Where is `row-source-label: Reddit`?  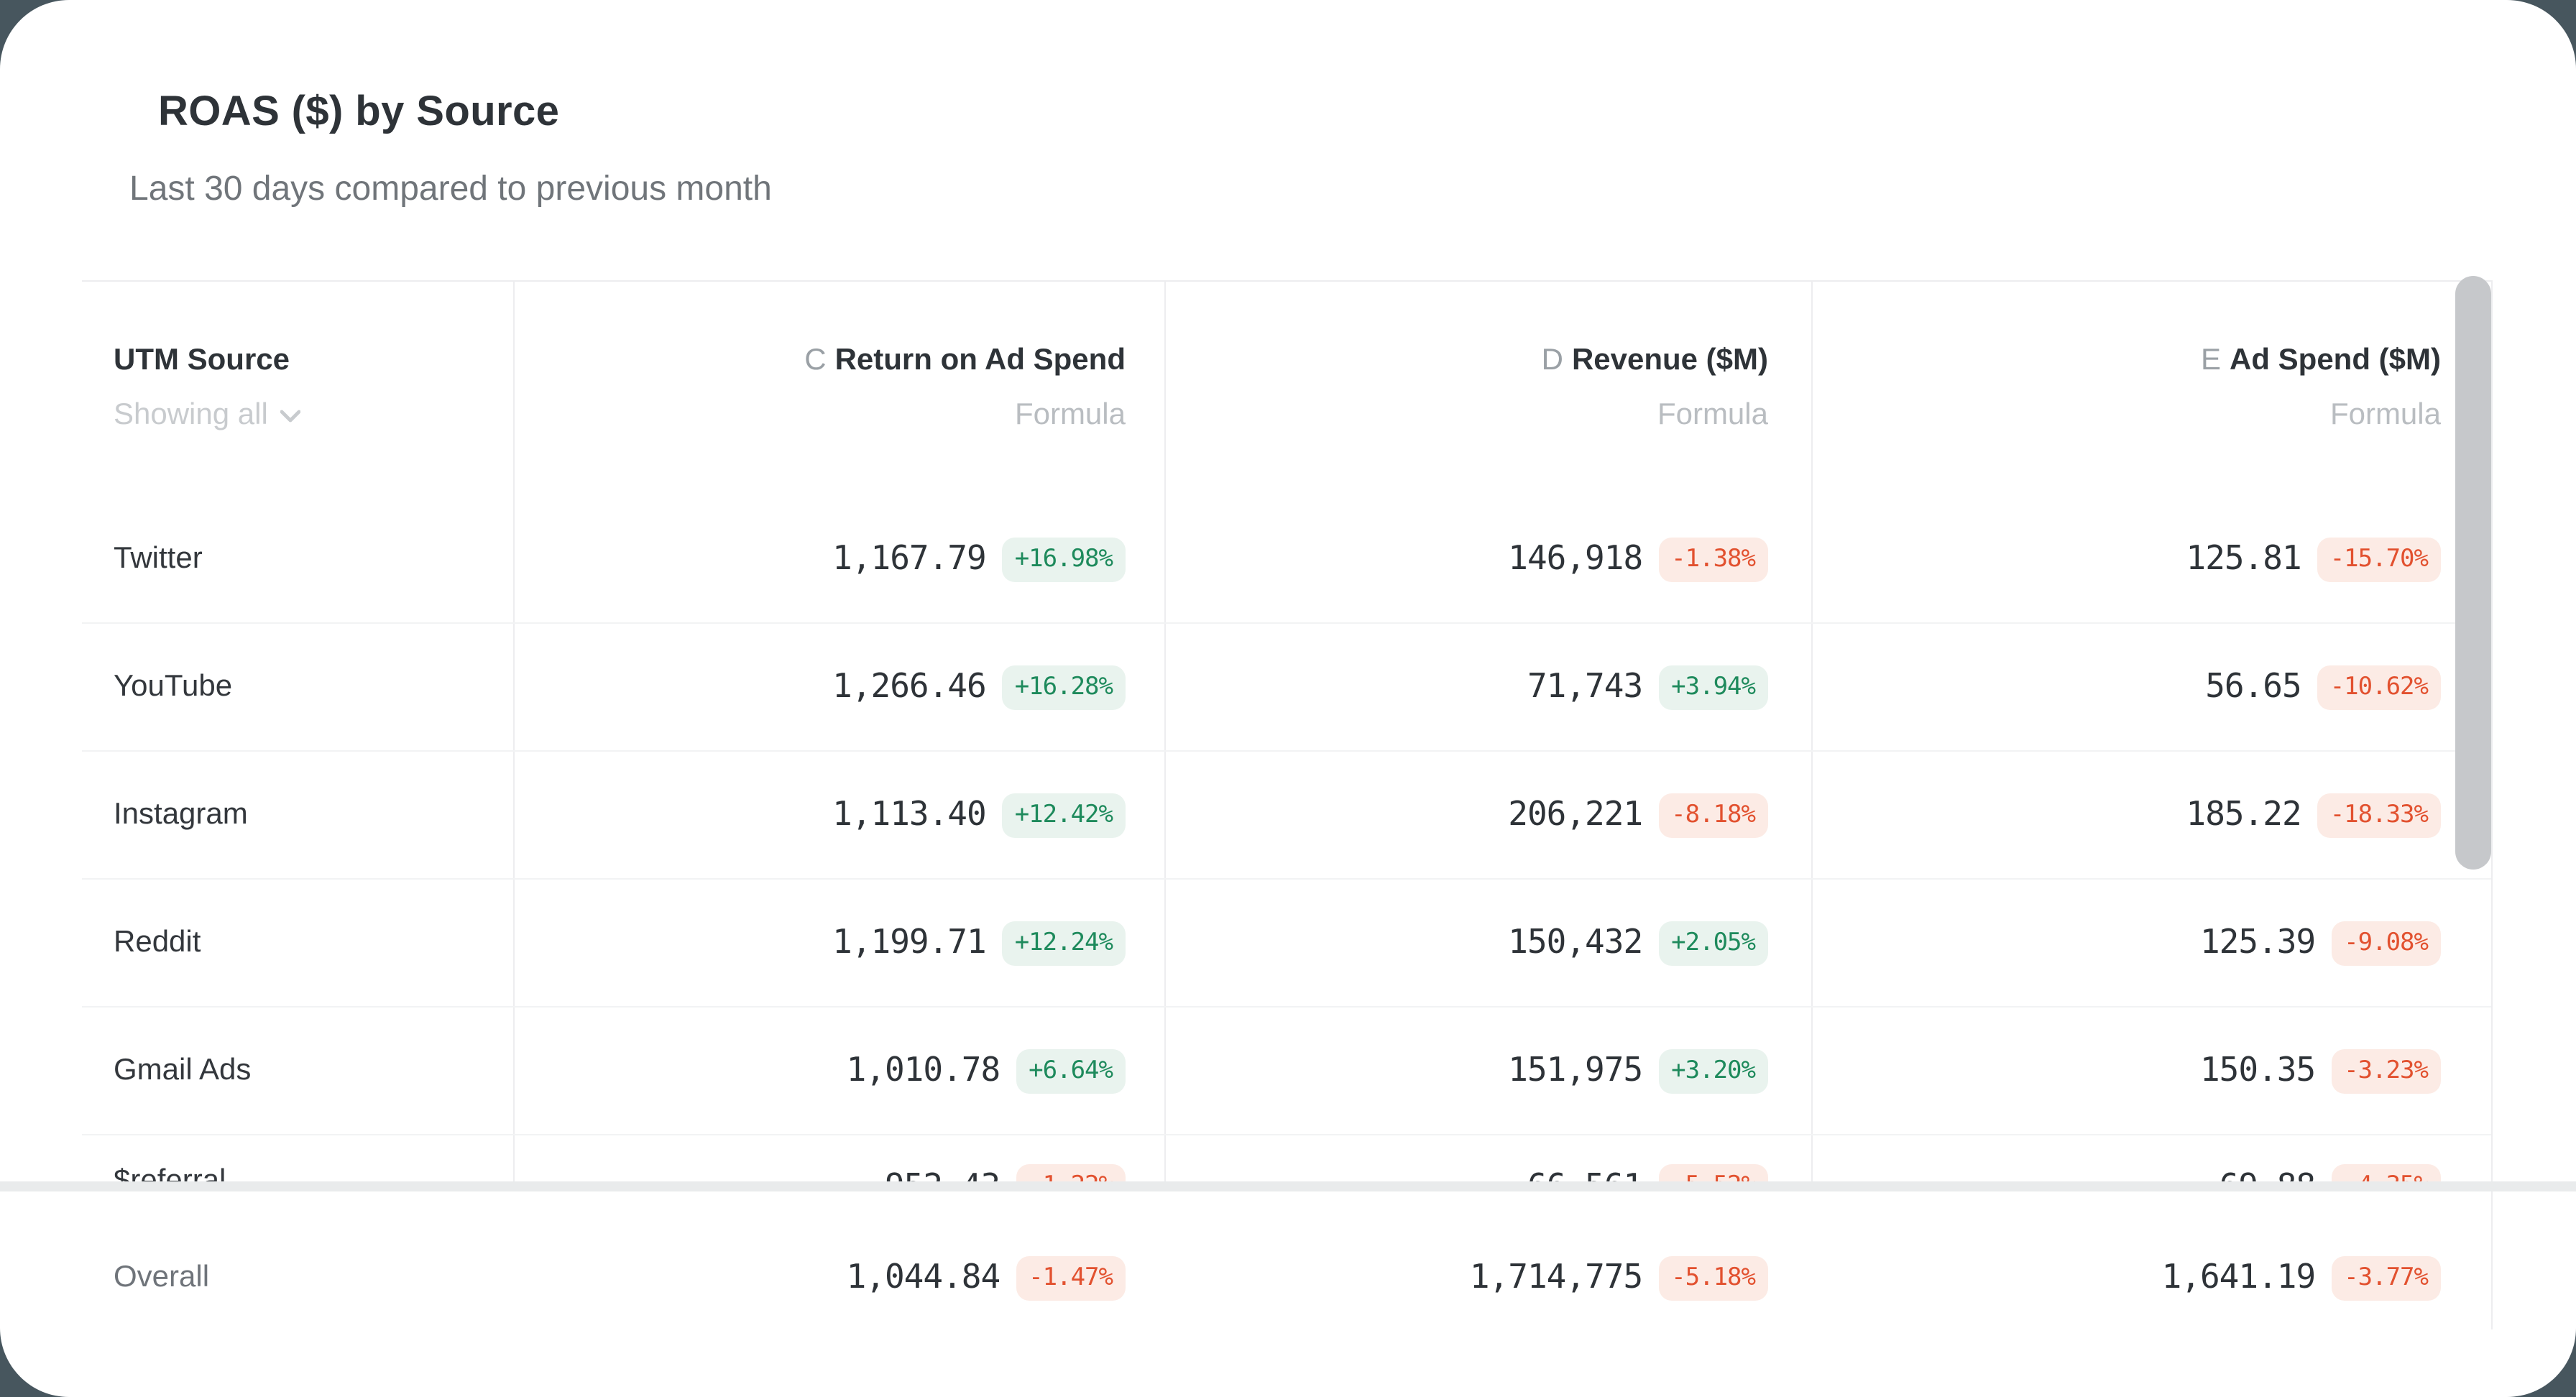 row-source-label: Reddit is located at coordinates (157, 942).